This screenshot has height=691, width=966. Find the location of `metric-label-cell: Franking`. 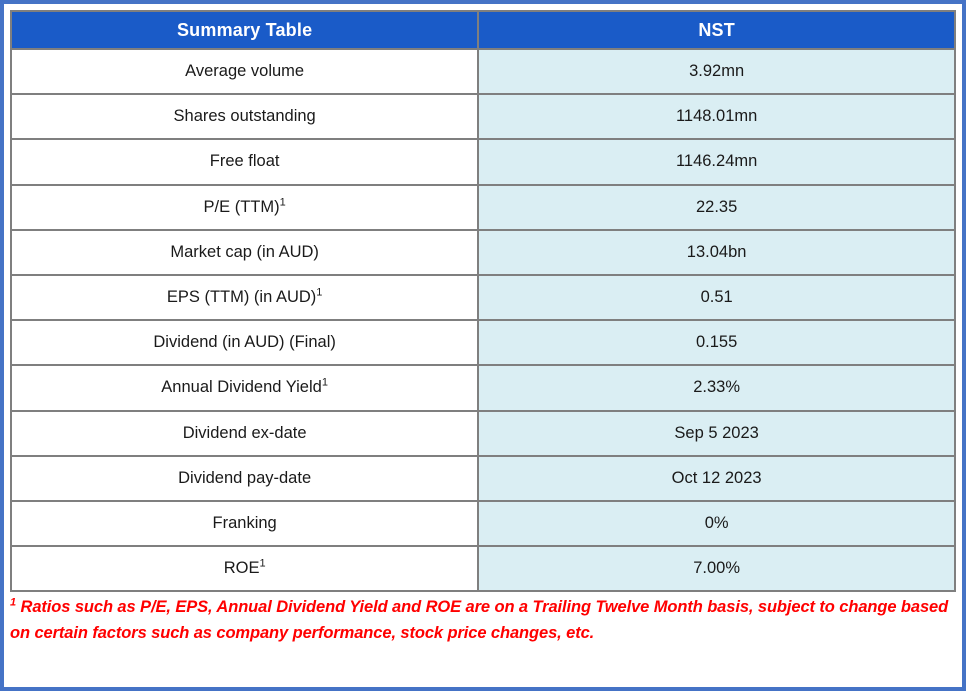

metric-label-cell: Franking is located at coordinates (244, 523).